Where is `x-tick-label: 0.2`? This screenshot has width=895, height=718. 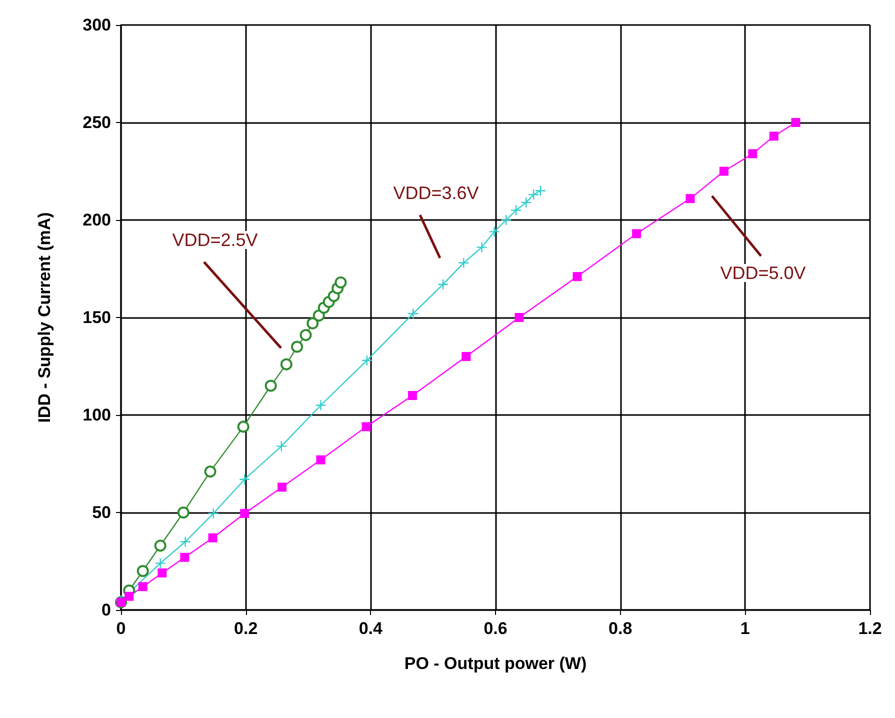 x-tick-label: 0.2 is located at coordinates (246, 628).